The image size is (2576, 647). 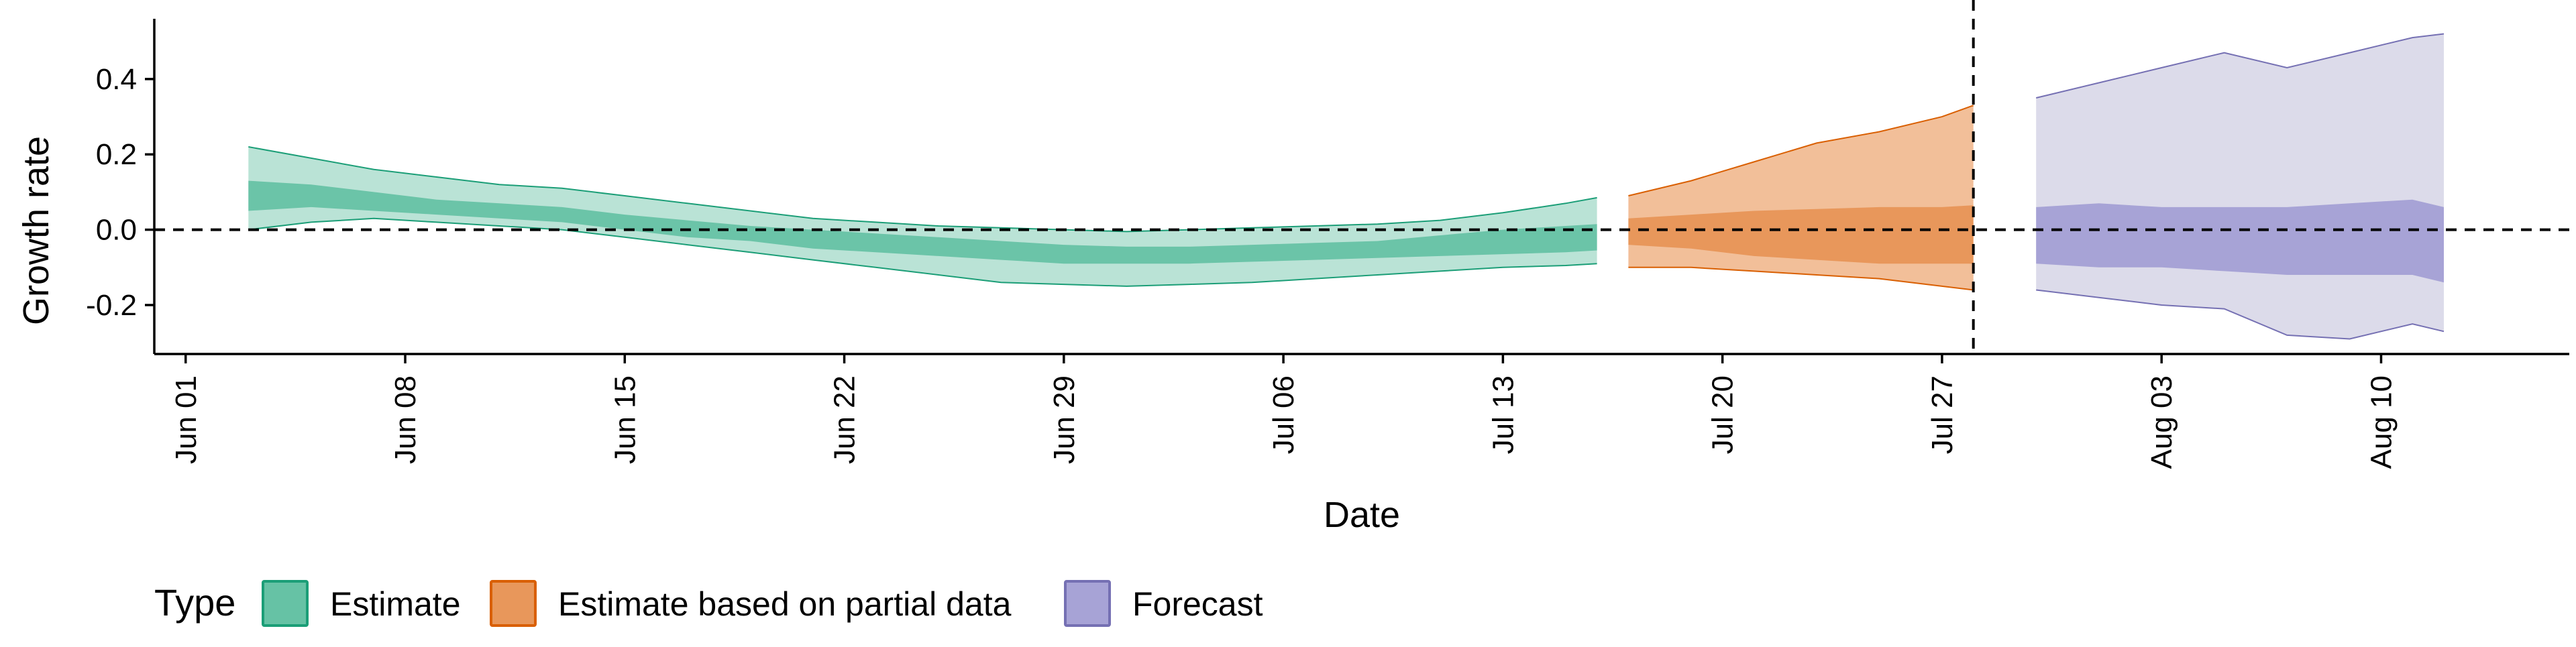 I want to click on y-tick-label: 0.0, so click(x=116, y=231).